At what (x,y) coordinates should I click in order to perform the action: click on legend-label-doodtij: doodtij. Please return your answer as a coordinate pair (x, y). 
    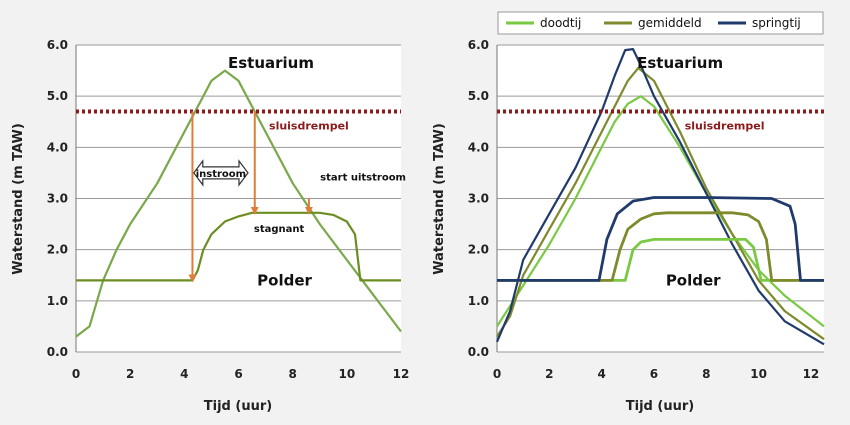
    Looking at the image, I should click on (560, 23).